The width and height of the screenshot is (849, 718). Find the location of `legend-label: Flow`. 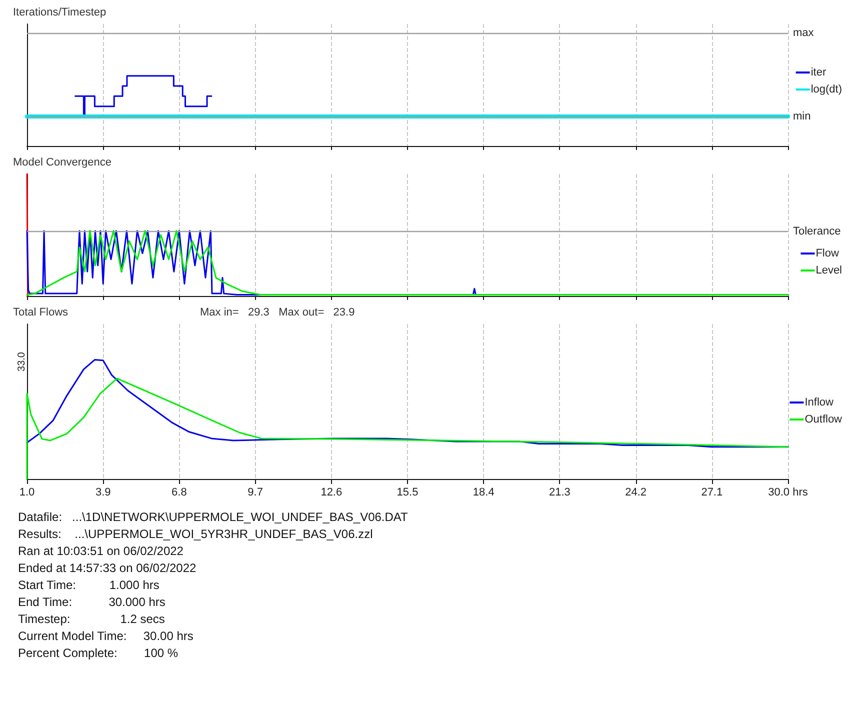

legend-label: Flow is located at coordinates (827, 254).